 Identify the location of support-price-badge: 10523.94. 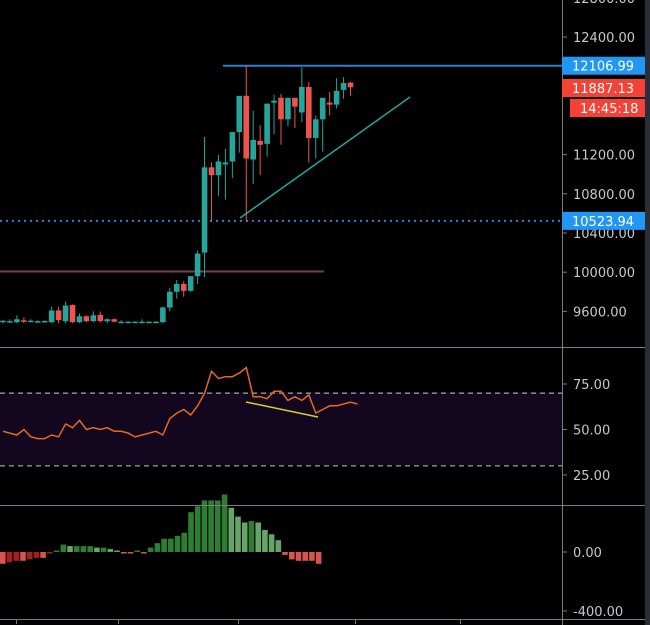
(603, 220).